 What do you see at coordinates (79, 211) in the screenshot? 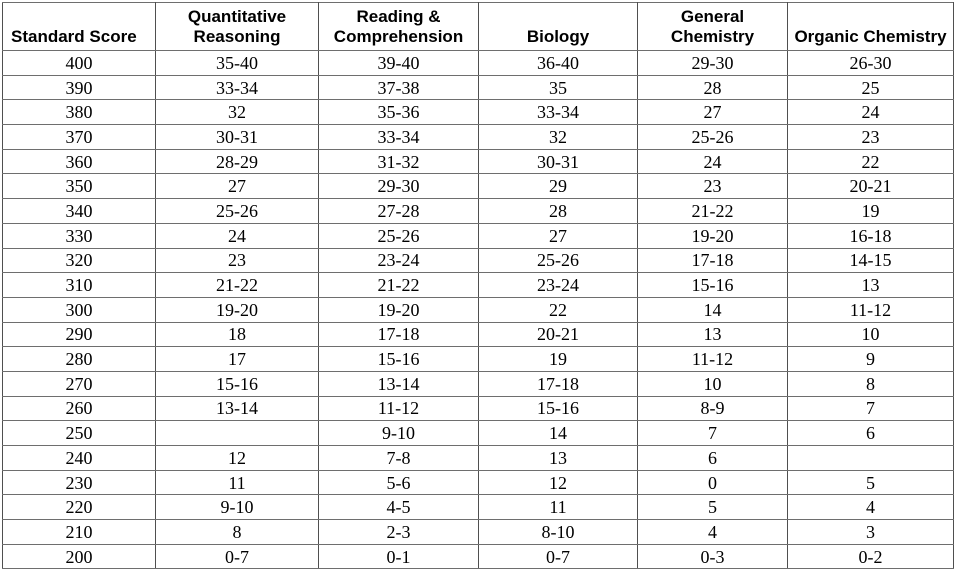
I see `standard-score-cell: 340` at bounding box center [79, 211].